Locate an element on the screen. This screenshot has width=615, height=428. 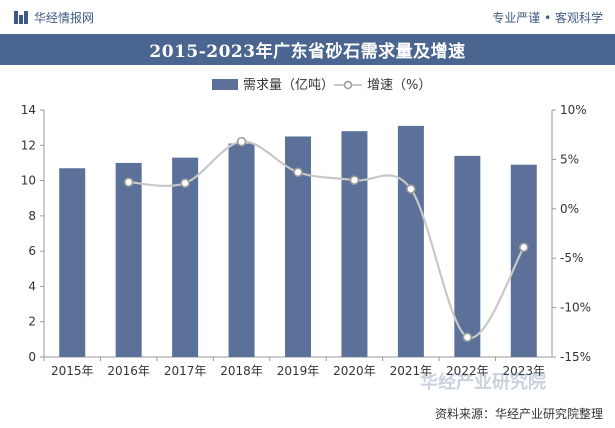
y-left-tick-label: 2 is located at coordinates (32, 322).